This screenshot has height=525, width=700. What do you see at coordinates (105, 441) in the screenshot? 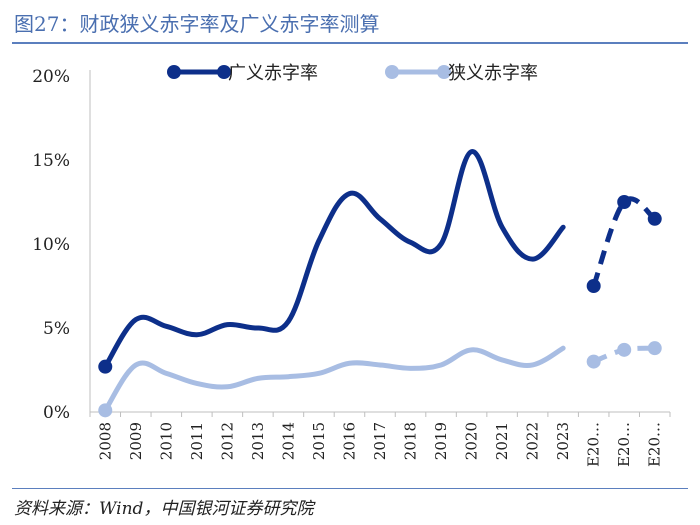
I see `x-tick-label: 2008` at bounding box center [105, 441].